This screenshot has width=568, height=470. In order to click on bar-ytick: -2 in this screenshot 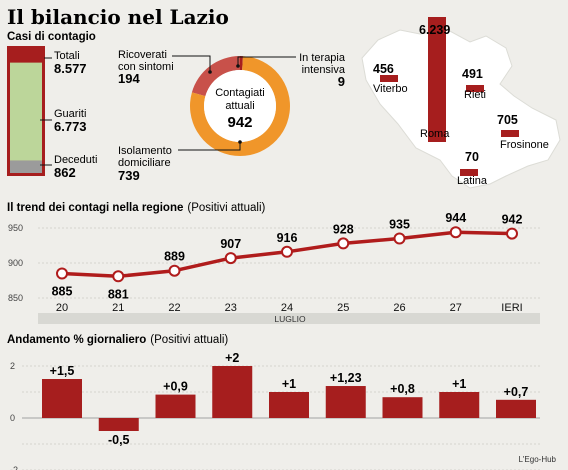, I will do `click(14, 467)`.